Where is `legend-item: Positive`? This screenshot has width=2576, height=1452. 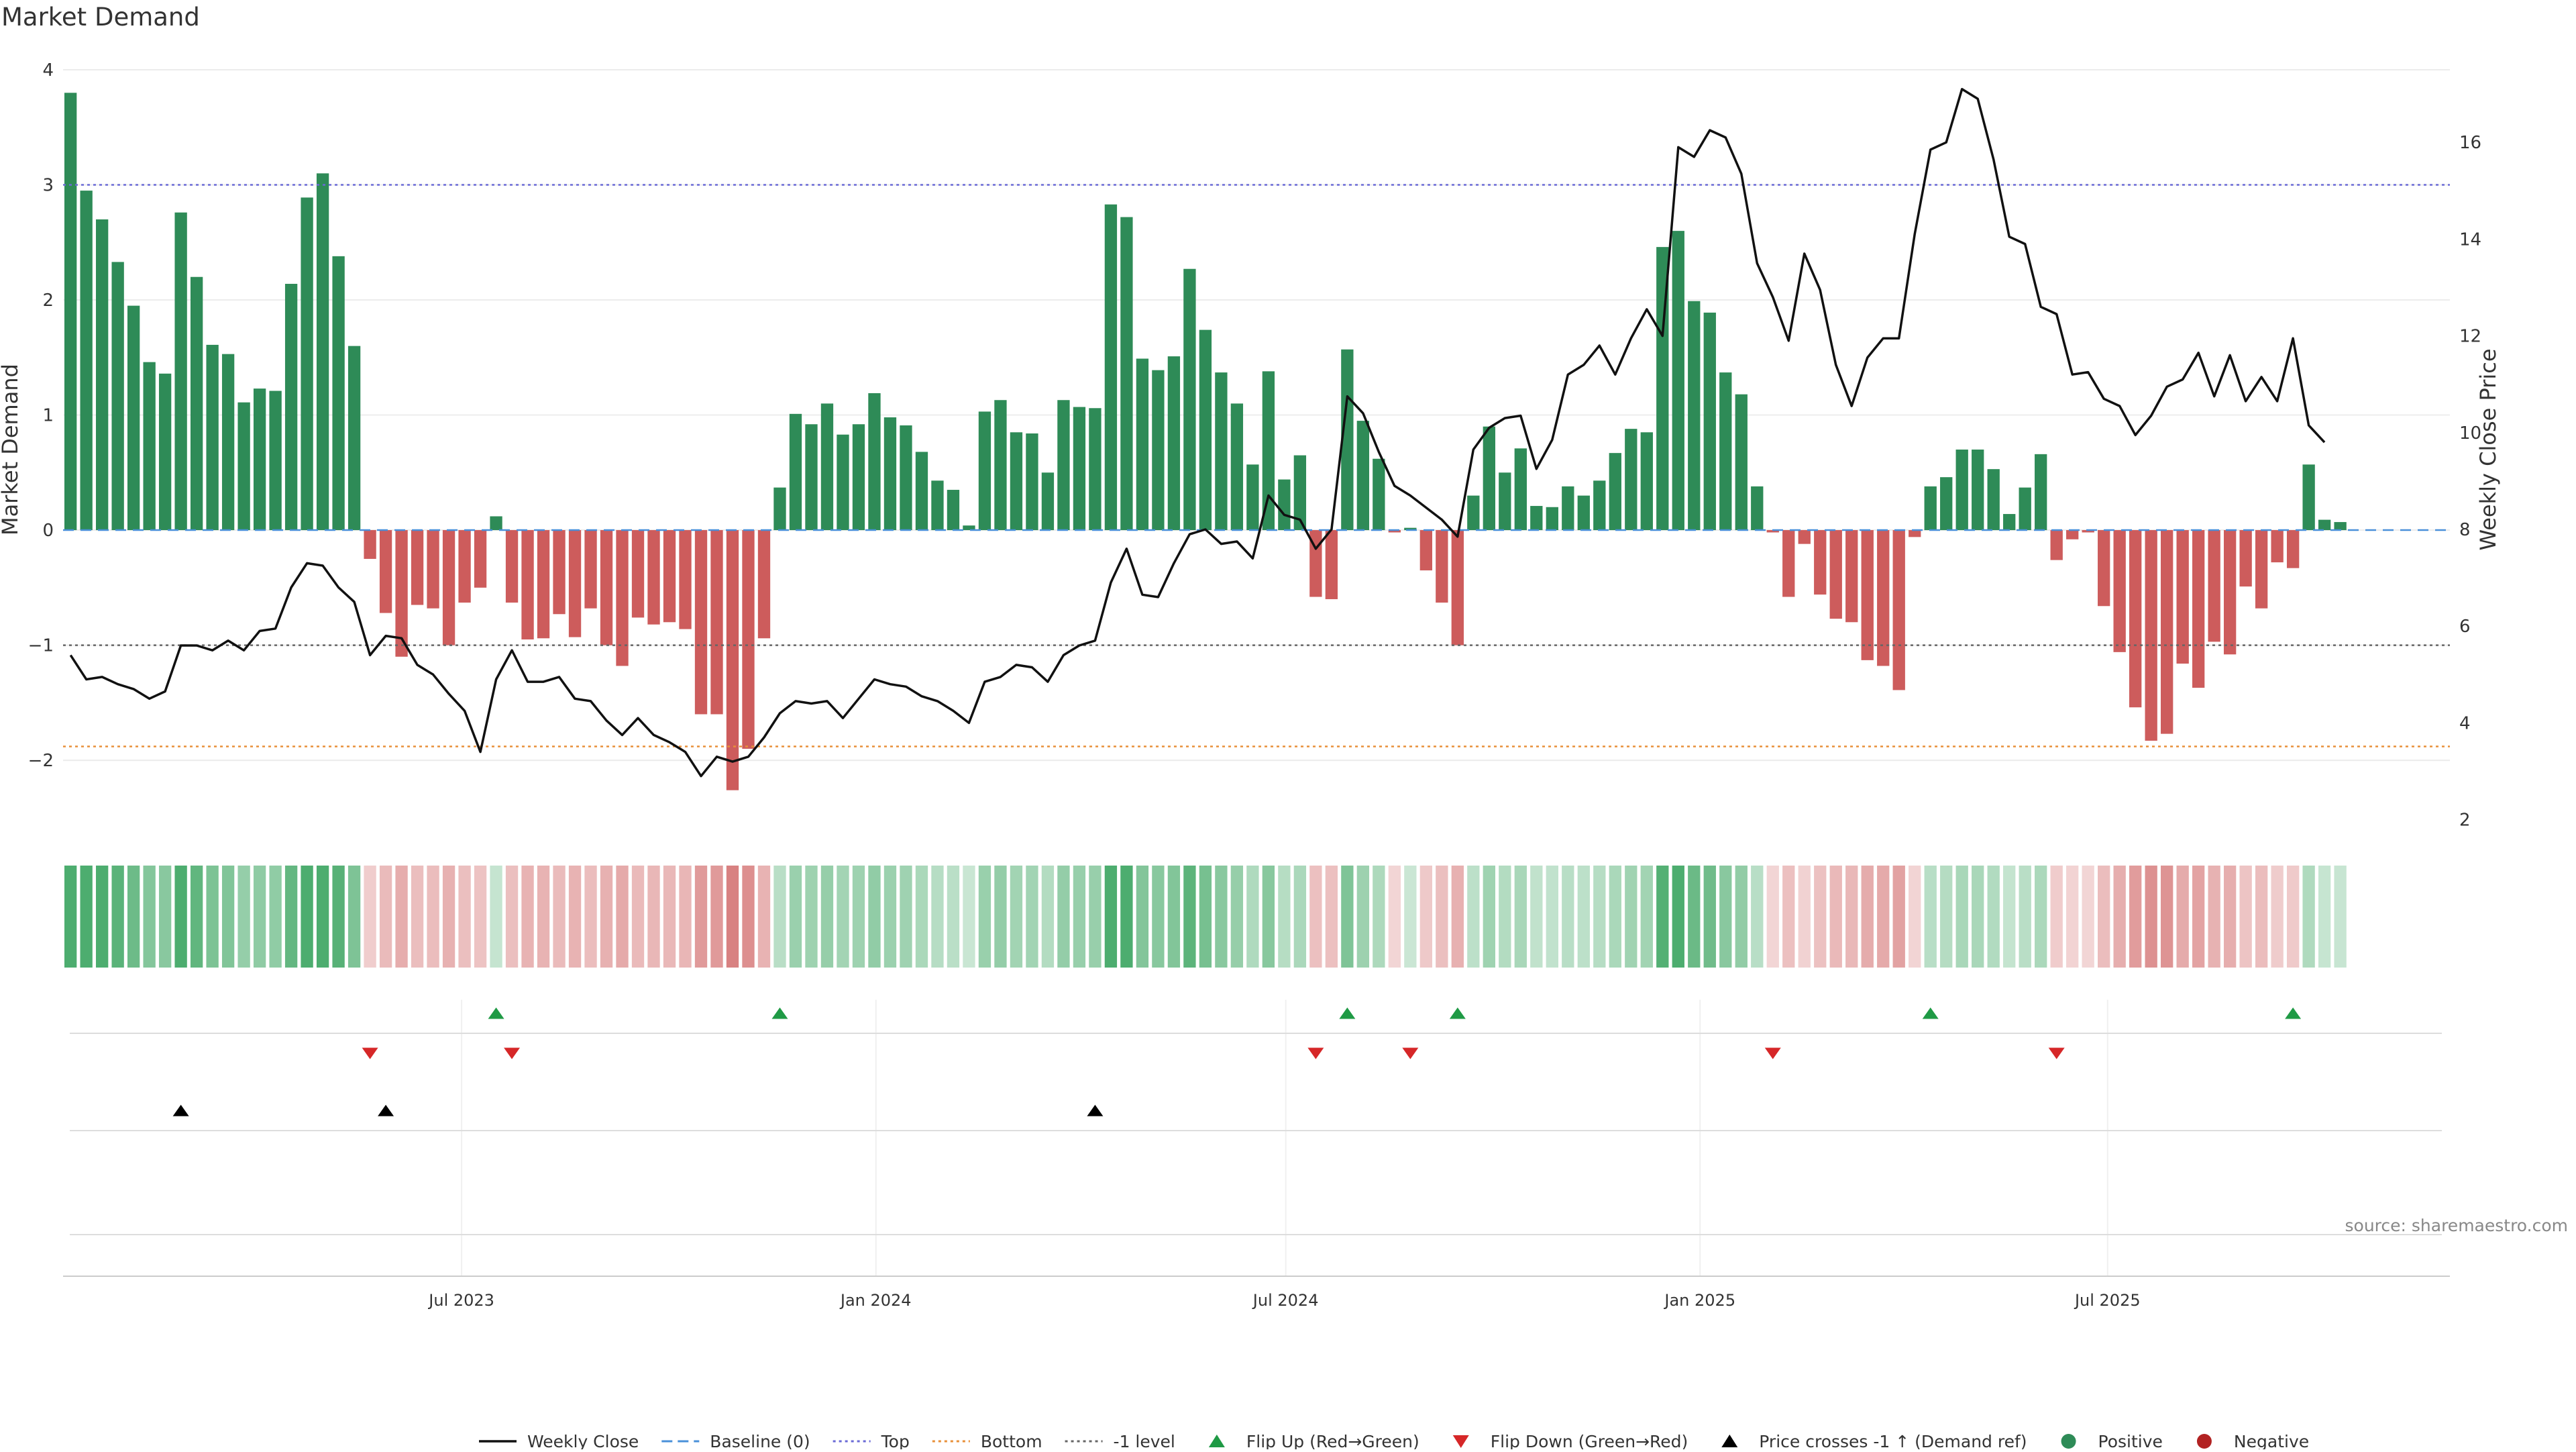 legend-item: Positive is located at coordinates (2112, 1441).